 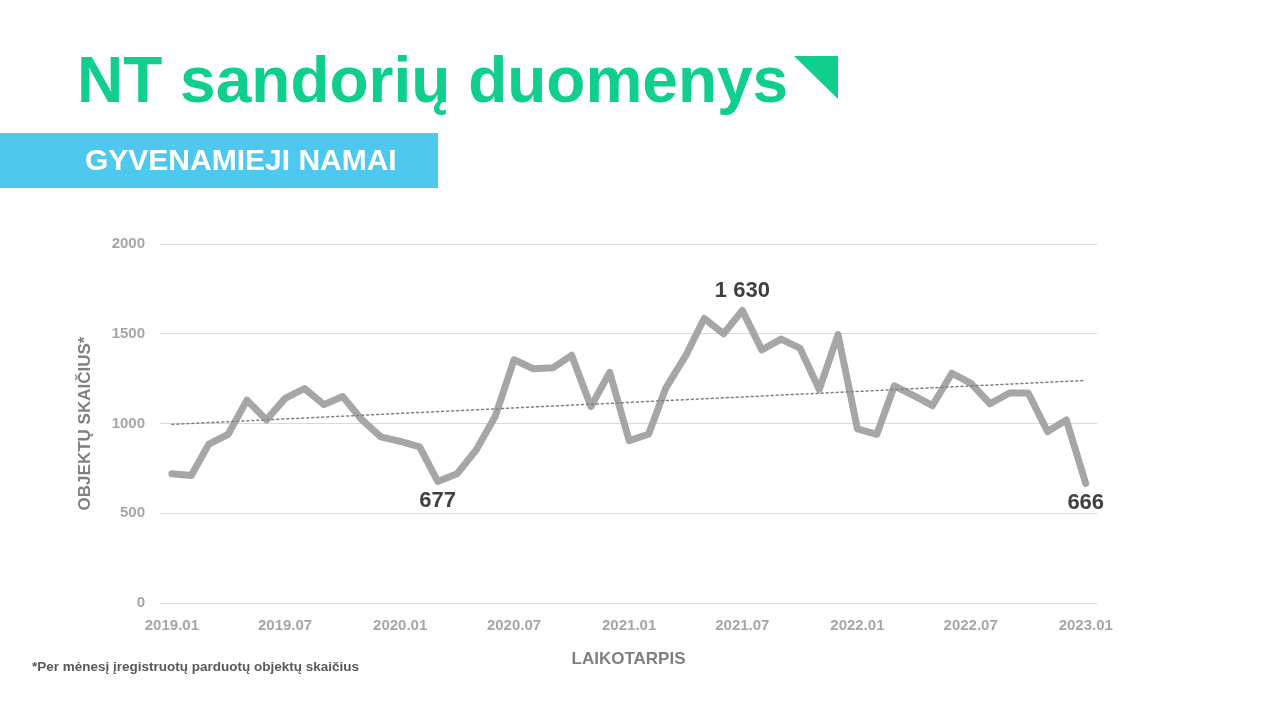 What do you see at coordinates (128, 332) in the screenshot?
I see `y-tick-label: 1500` at bounding box center [128, 332].